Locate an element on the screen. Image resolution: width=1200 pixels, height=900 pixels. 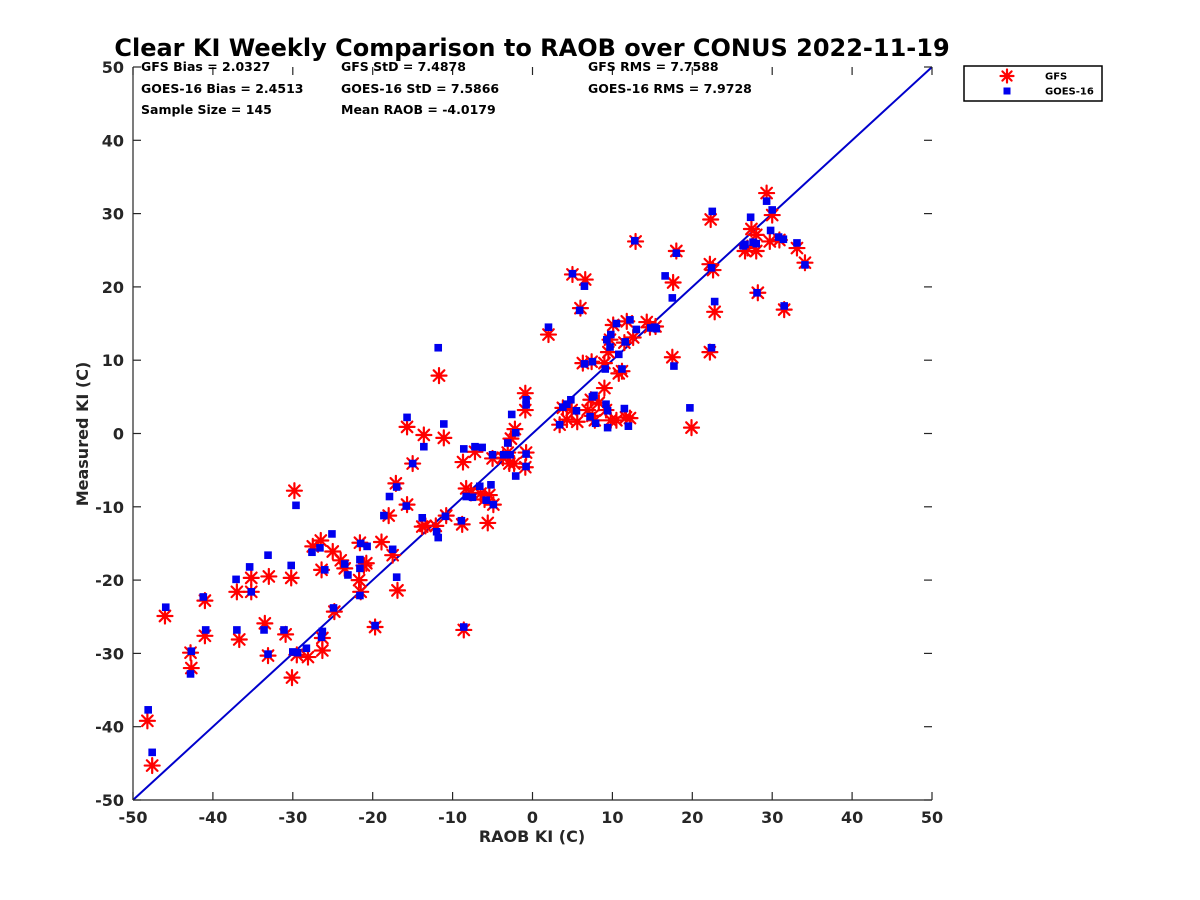
y-tick-label: 40 is located at coordinates (113, 140).